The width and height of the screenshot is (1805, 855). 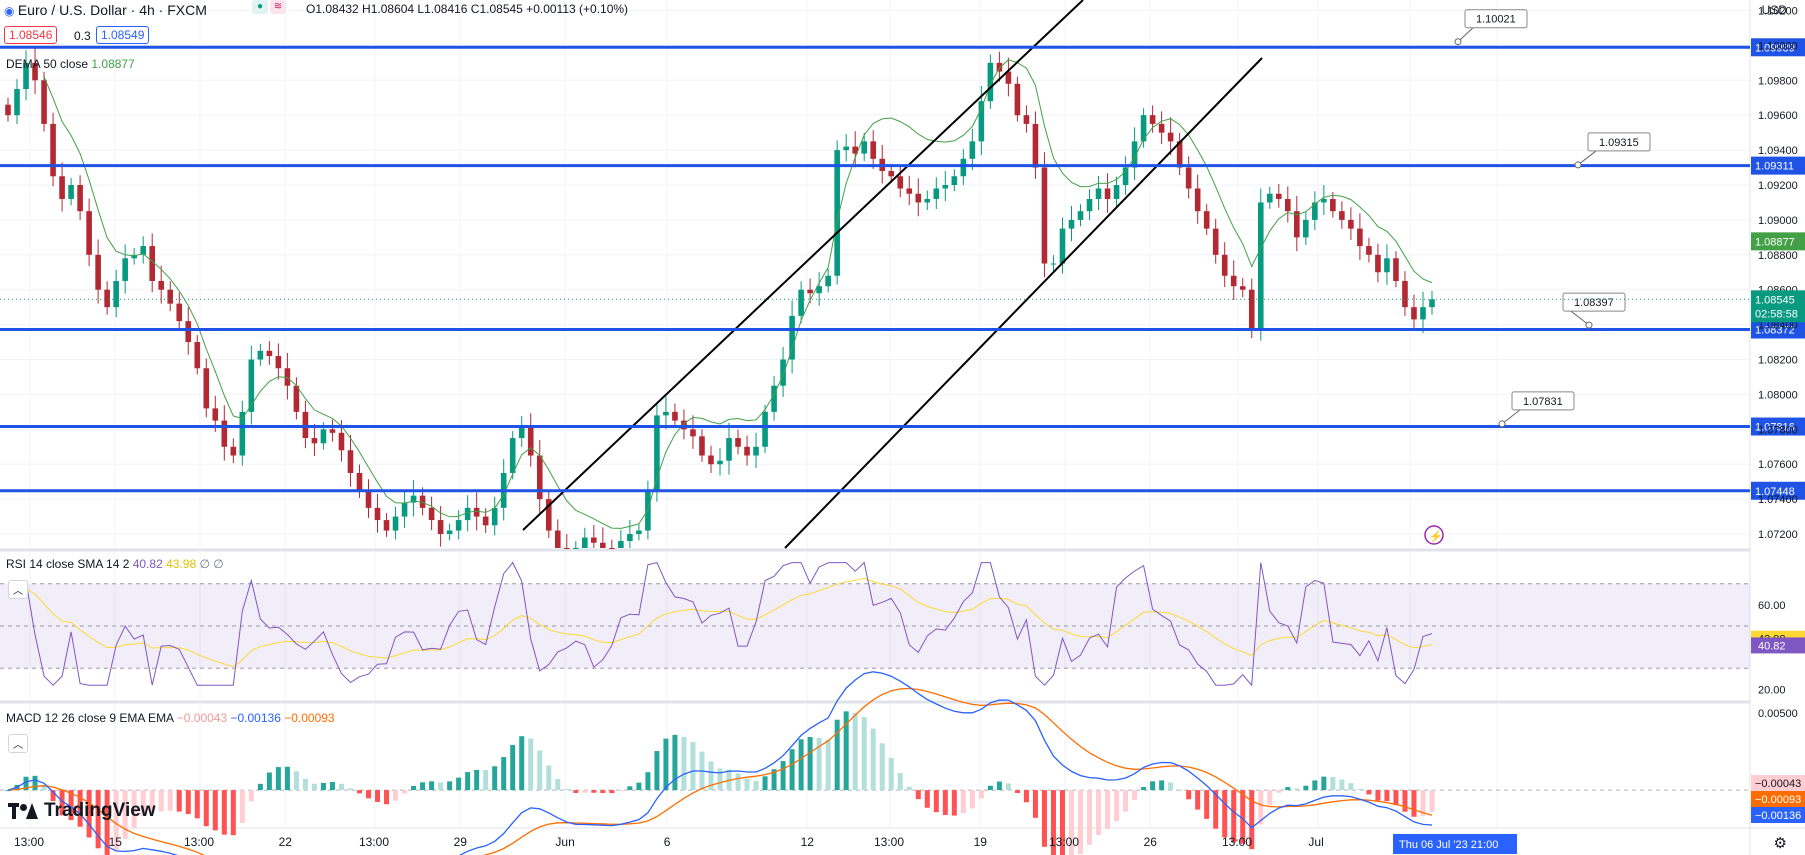 What do you see at coordinates (1543, 402) in the screenshot?
I see `callout-label: 1.07831` at bounding box center [1543, 402].